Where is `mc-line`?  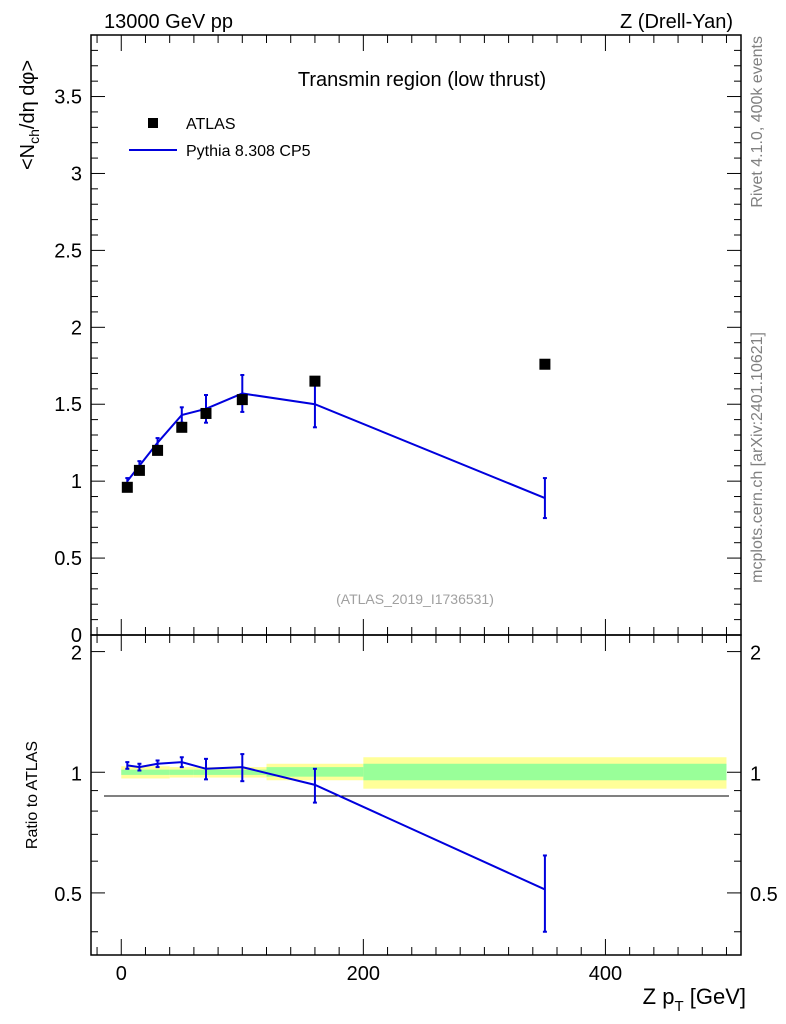 mc-line is located at coordinates (336, 446).